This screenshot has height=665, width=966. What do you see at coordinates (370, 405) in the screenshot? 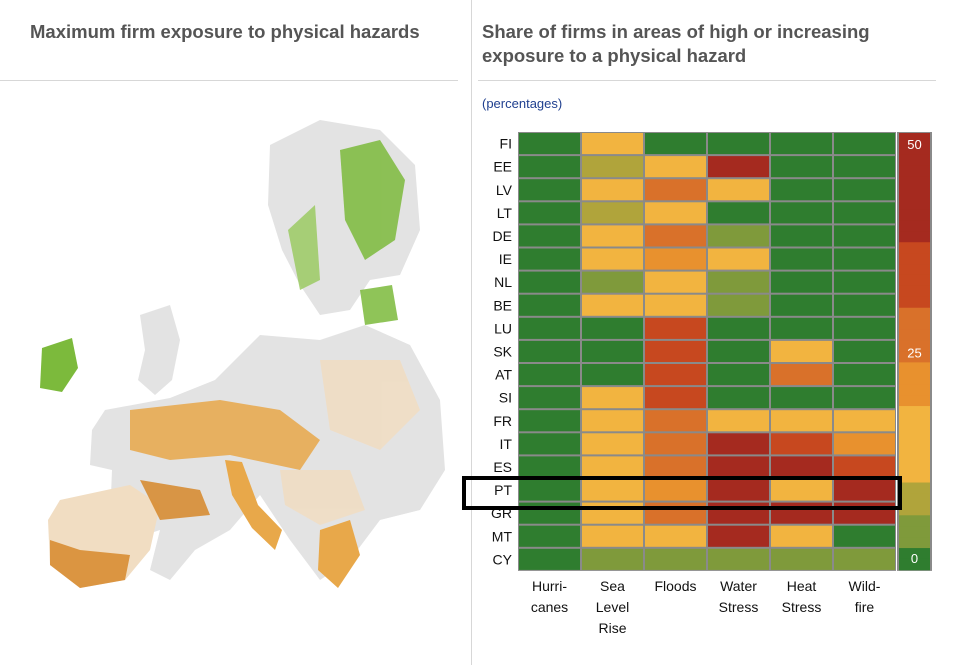
I see `map-orange-east` at bounding box center [370, 405].